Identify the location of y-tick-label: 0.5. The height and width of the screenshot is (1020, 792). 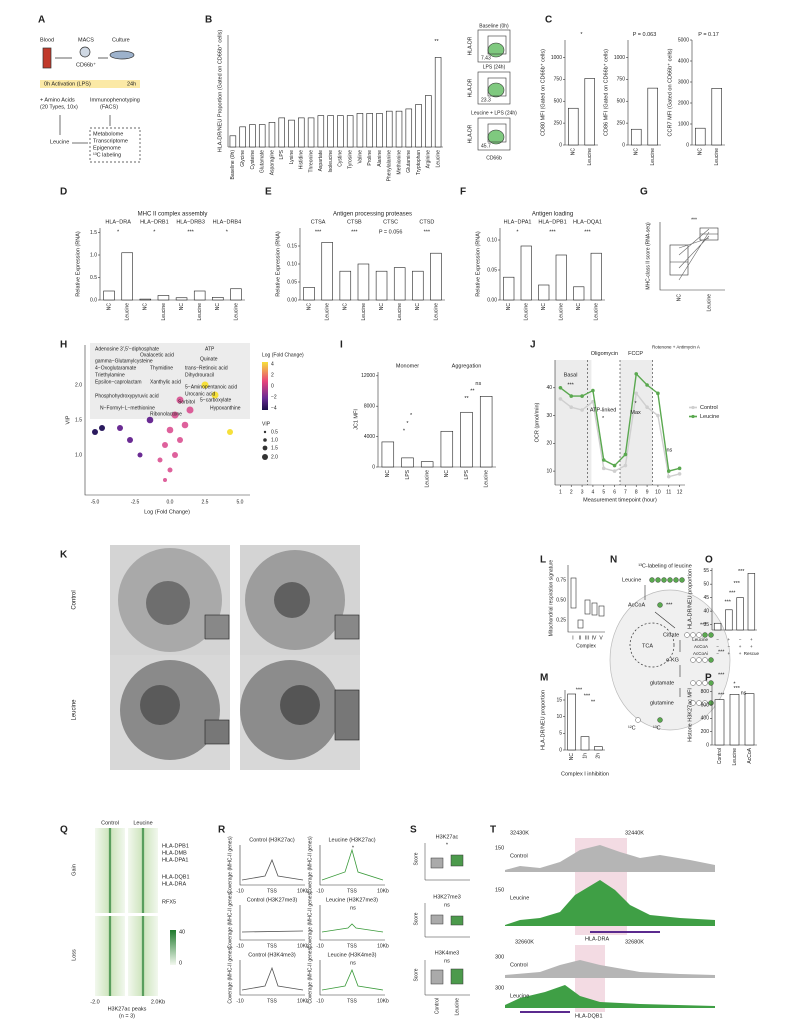
(93, 278).